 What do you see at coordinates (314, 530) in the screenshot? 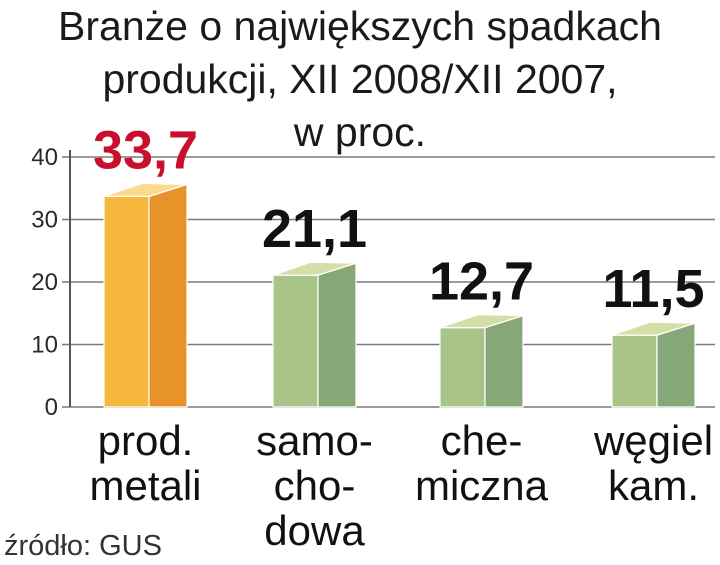
I see `category-label: dowa` at bounding box center [314, 530].